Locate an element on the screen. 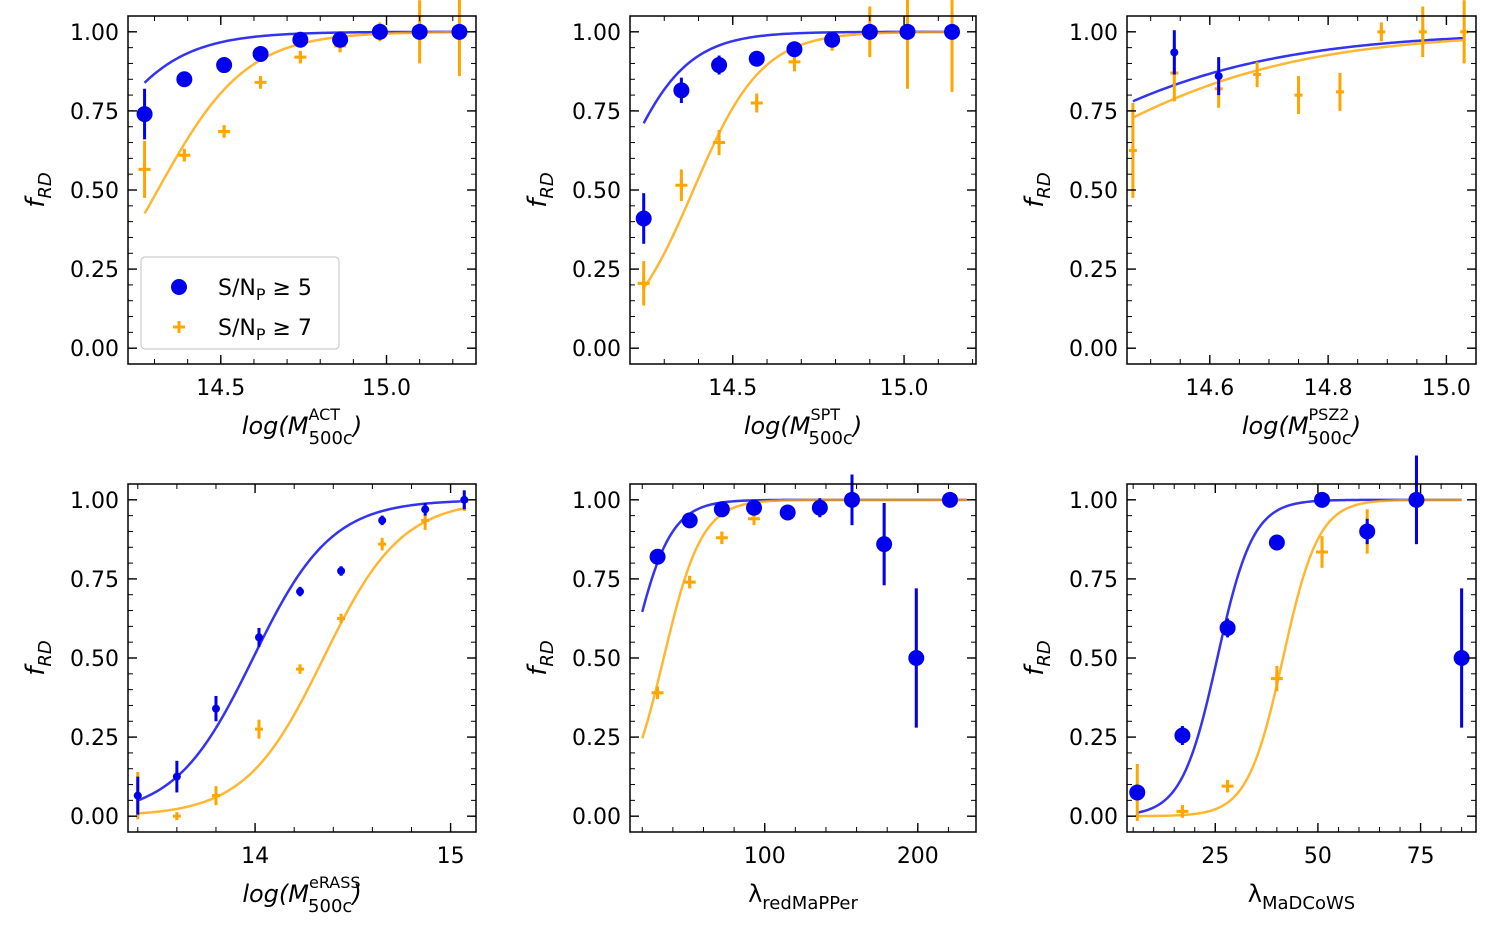 The width and height of the screenshot is (1495, 929). xtick-label: 14 is located at coordinates (255, 856).